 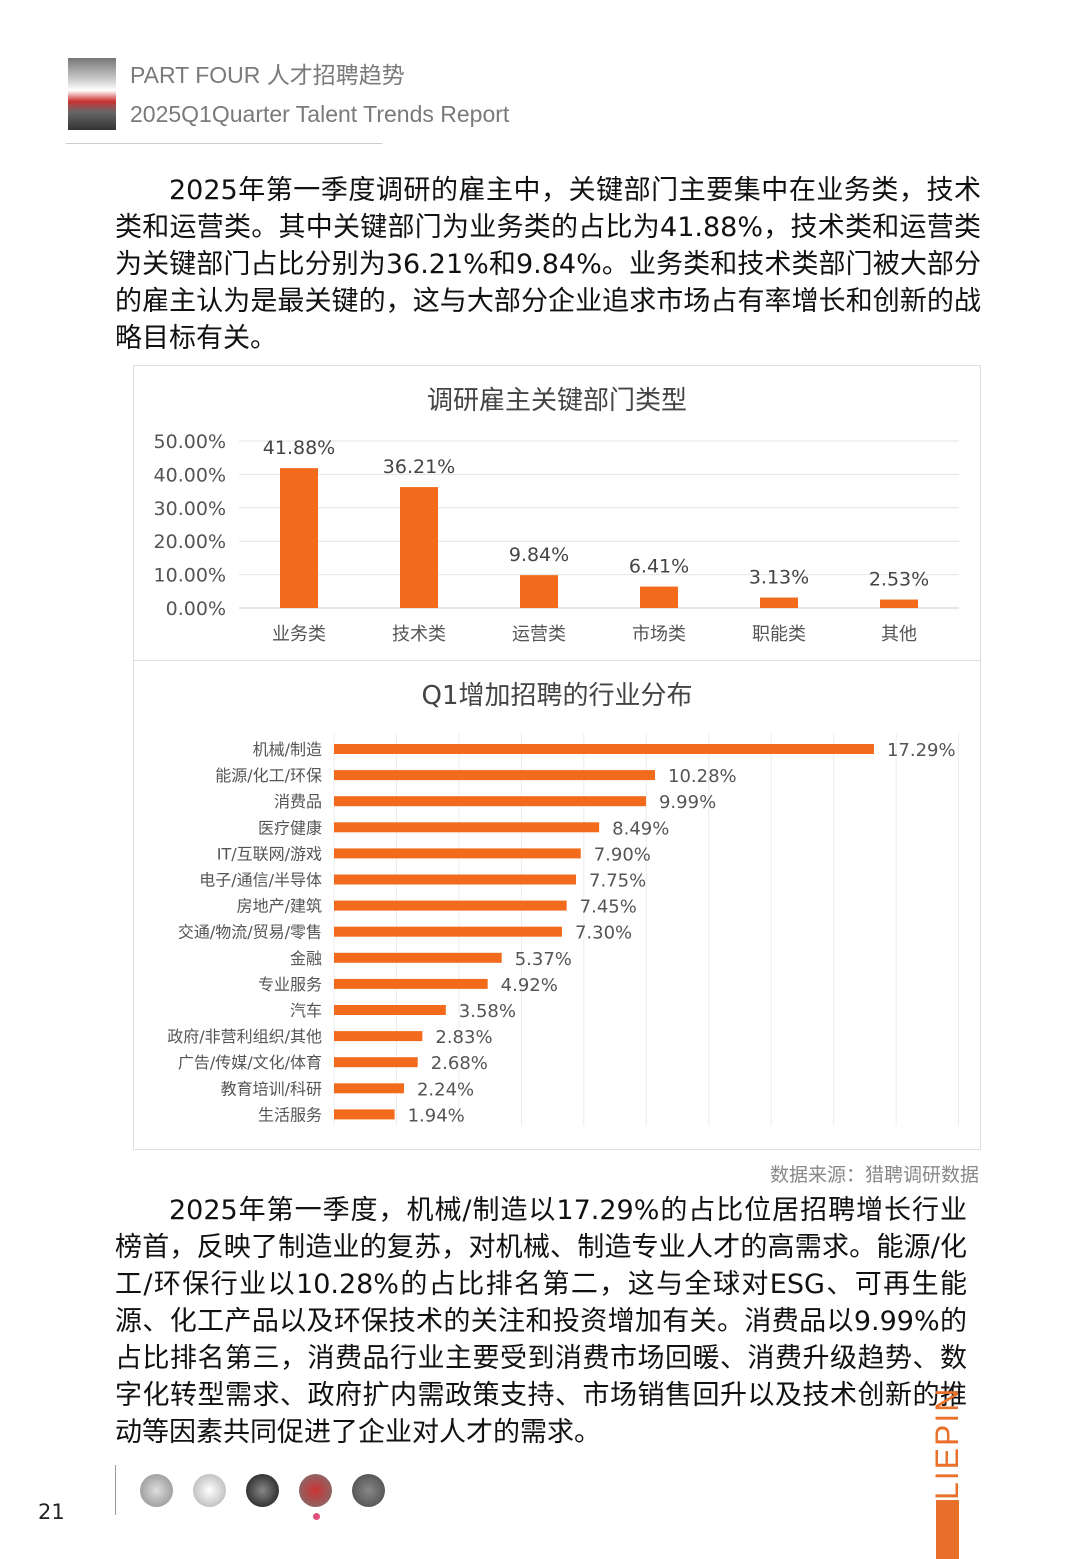 What do you see at coordinates (250, 932) in the screenshot?
I see `category-label: 交通/物流/贸易/零售` at bounding box center [250, 932].